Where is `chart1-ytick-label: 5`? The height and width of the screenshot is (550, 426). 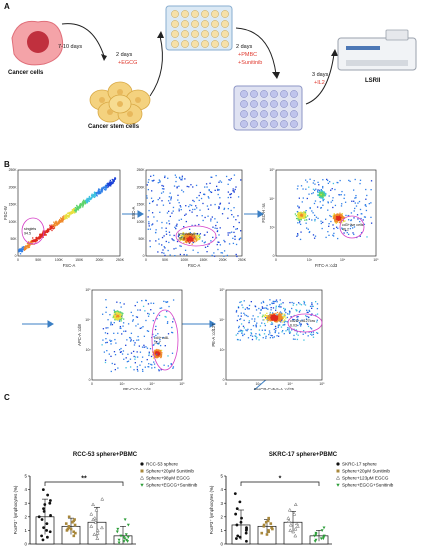
chart1-ytick-label: 5 is located at coordinates (26, 476).